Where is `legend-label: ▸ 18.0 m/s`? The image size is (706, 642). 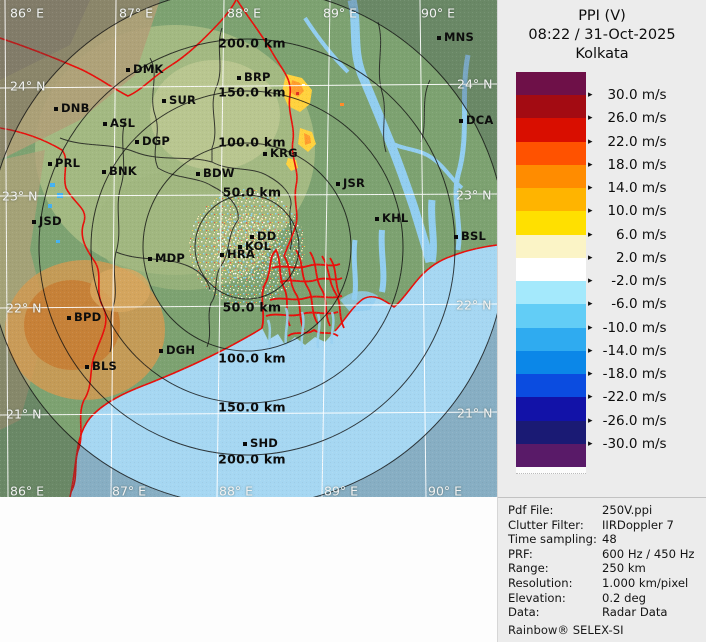 legend-label: ▸ 18.0 m/s is located at coordinates (627, 165).